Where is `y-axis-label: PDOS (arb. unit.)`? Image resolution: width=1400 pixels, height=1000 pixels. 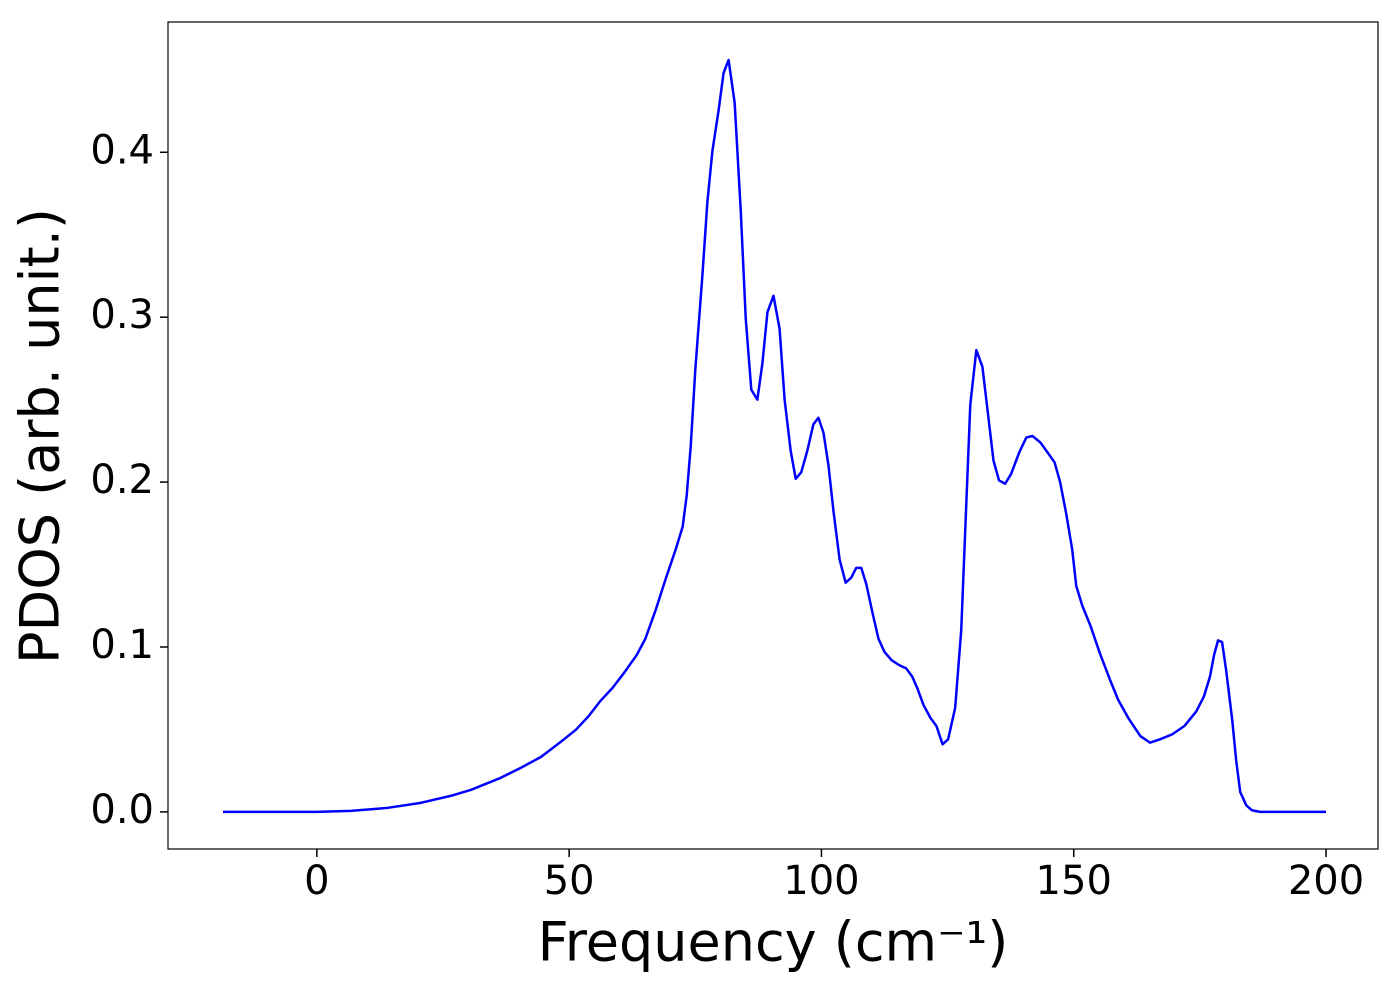
y-axis-label: PDOS (arb. unit.) is located at coordinates (40, 436).